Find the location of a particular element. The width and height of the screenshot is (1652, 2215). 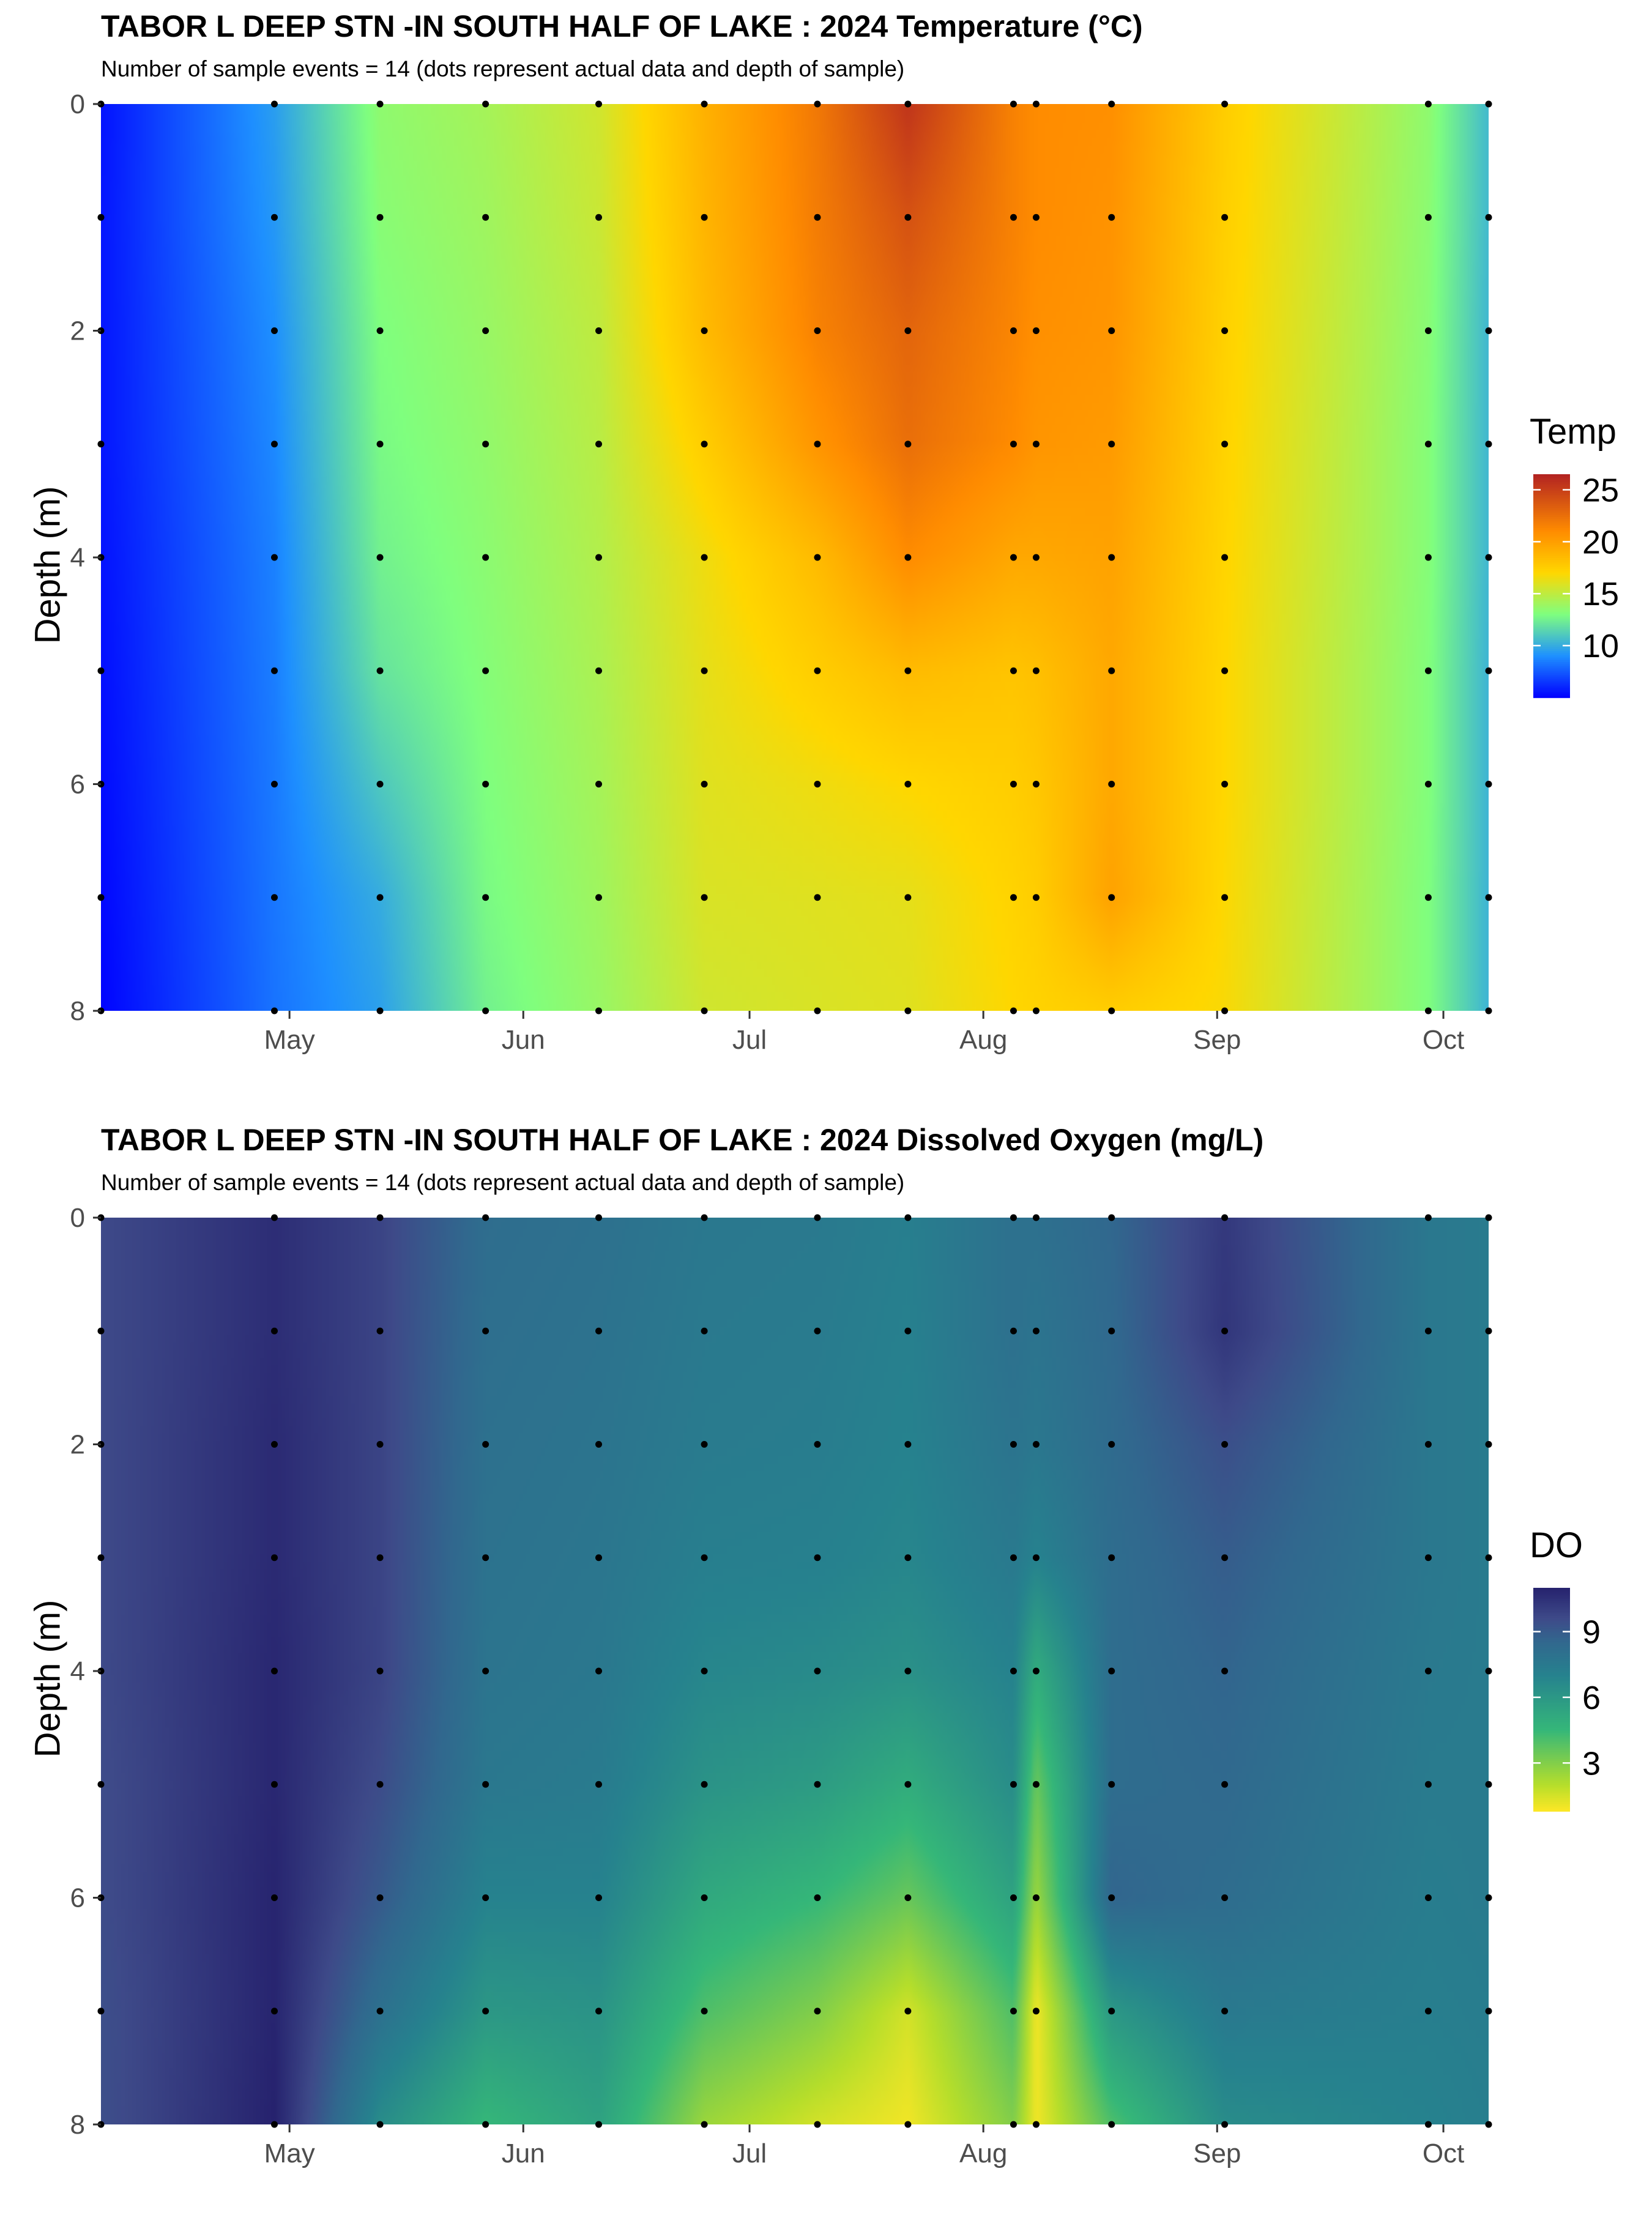

x-tick-label: Oct is located at coordinates (1443, 2153).